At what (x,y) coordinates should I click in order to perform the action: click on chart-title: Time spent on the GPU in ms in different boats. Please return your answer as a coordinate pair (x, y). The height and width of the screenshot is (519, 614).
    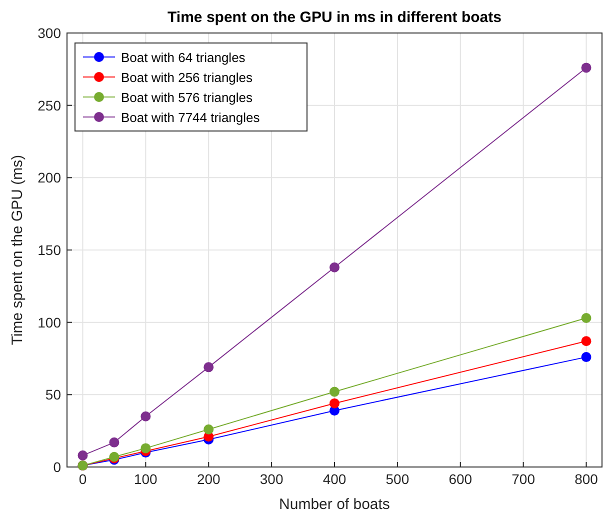
    Looking at the image, I should click on (335, 17).